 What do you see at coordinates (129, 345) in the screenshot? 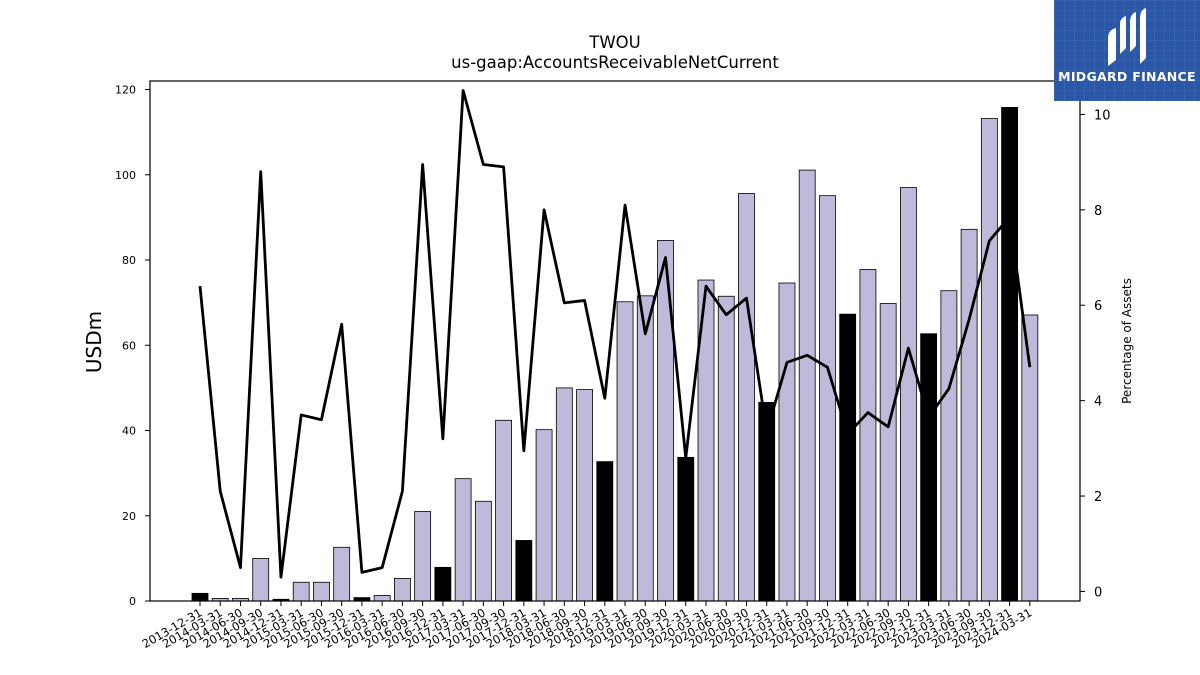
I see `y-tick-label: 60` at bounding box center [129, 345].